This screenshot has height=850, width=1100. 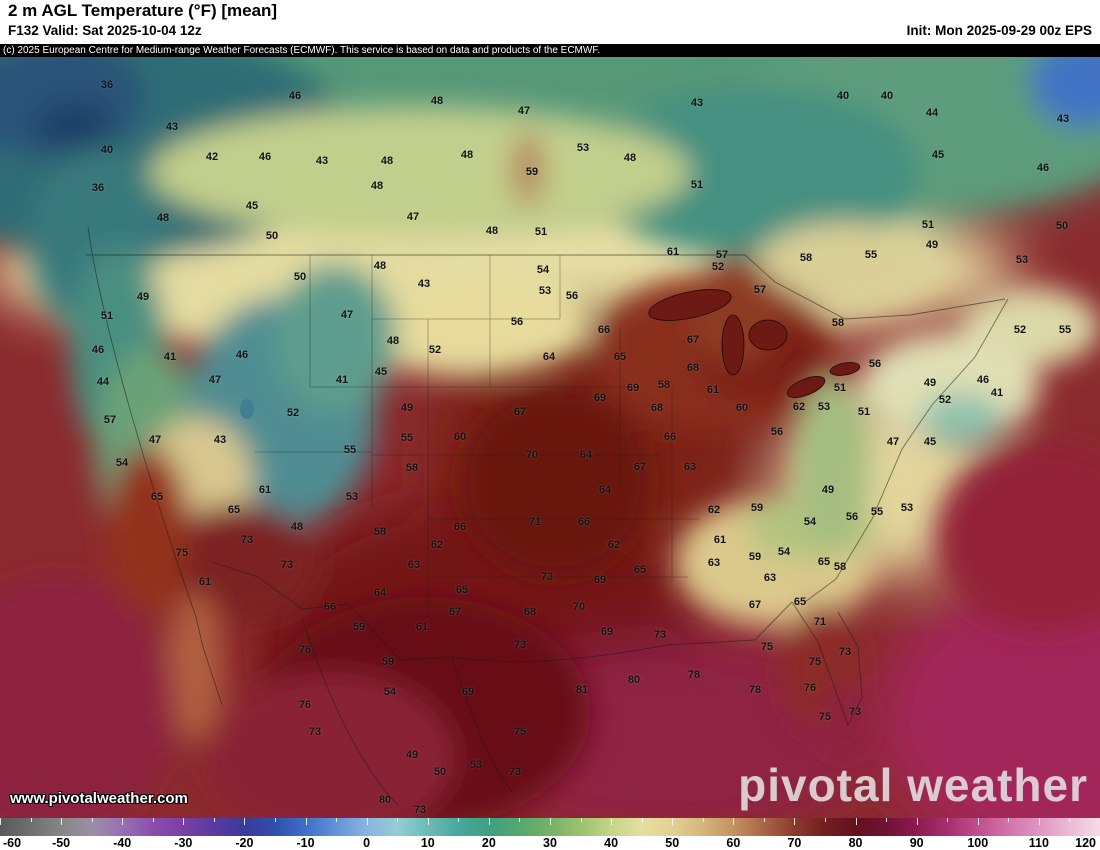 What do you see at coordinates (488, 843) in the screenshot?
I see `colorbar-tick-label: 20` at bounding box center [488, 843].